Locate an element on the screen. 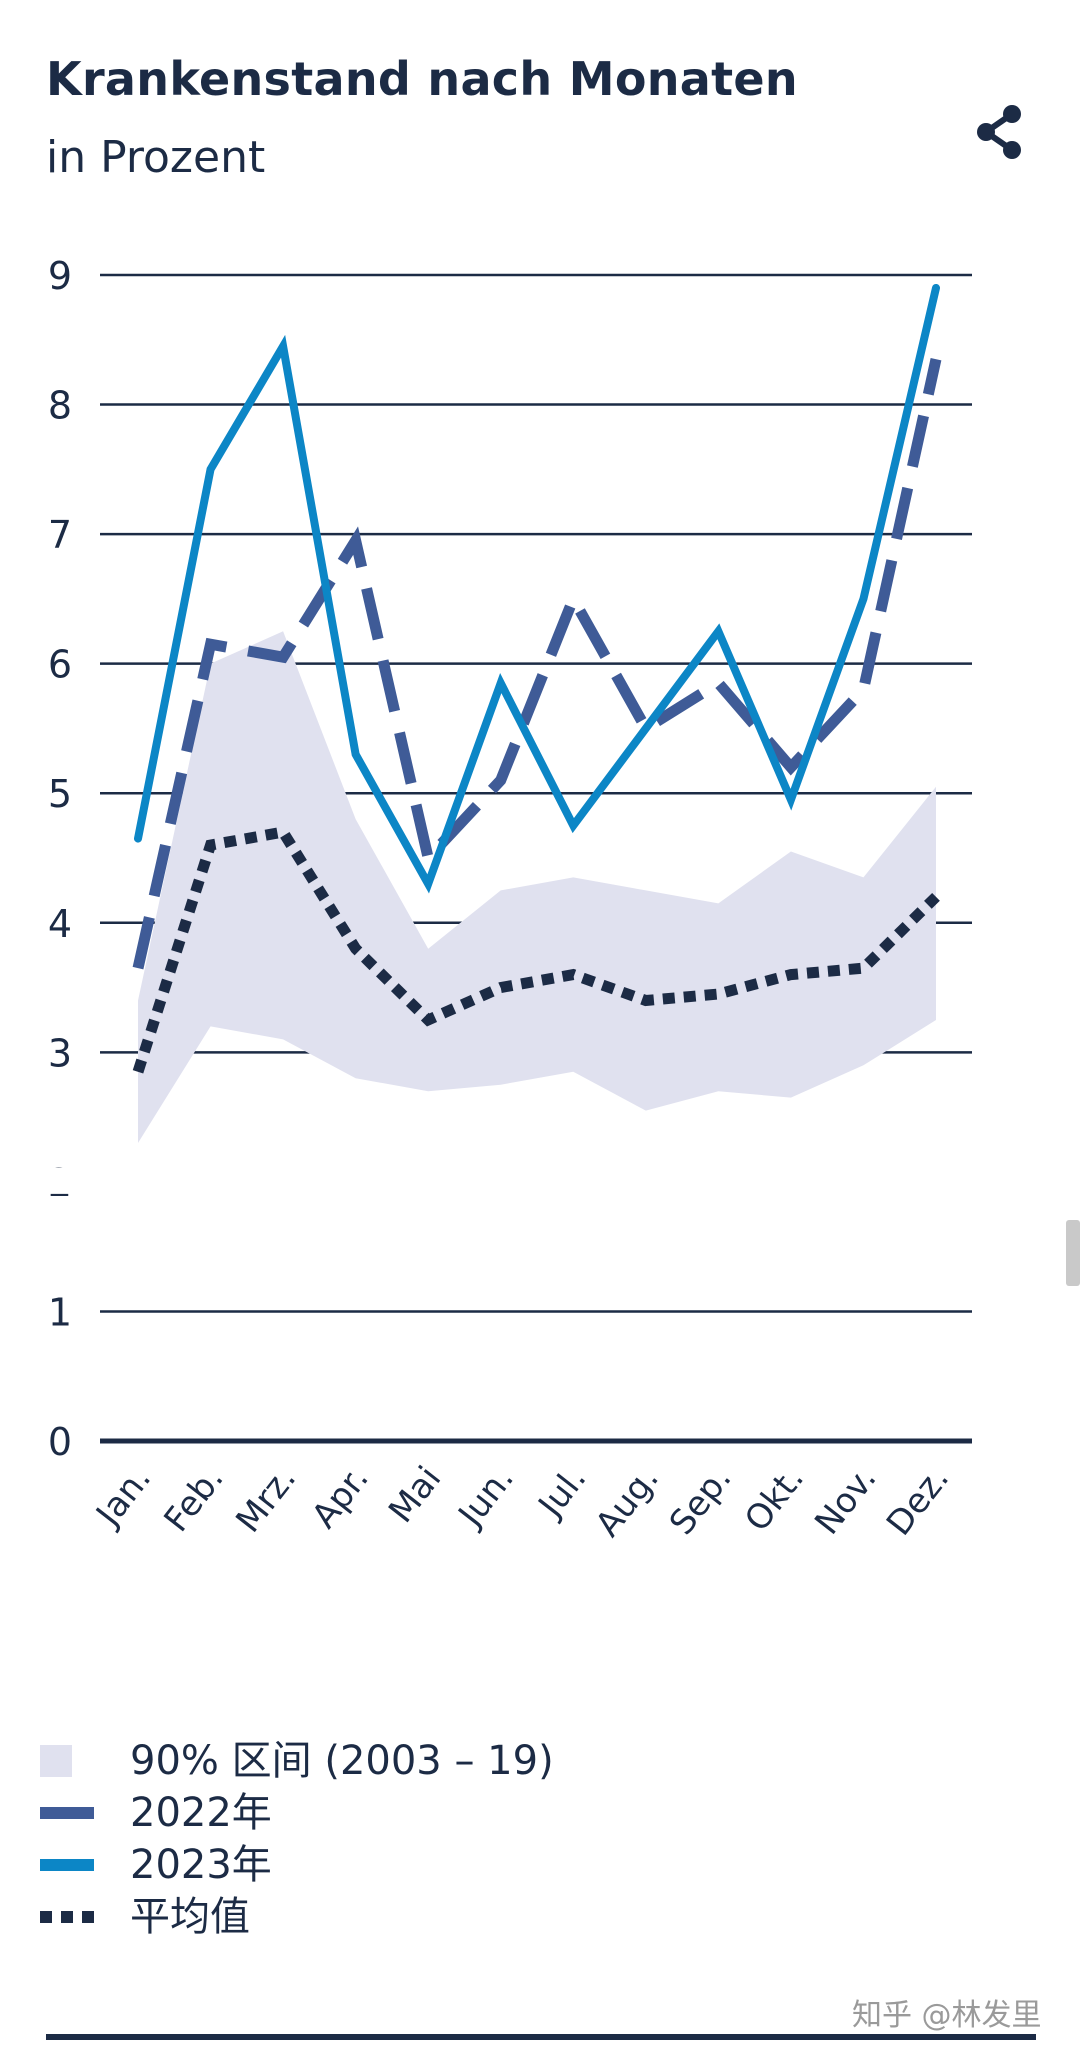  x-tick-label: Apr. is located at coordinates (340, 1497).